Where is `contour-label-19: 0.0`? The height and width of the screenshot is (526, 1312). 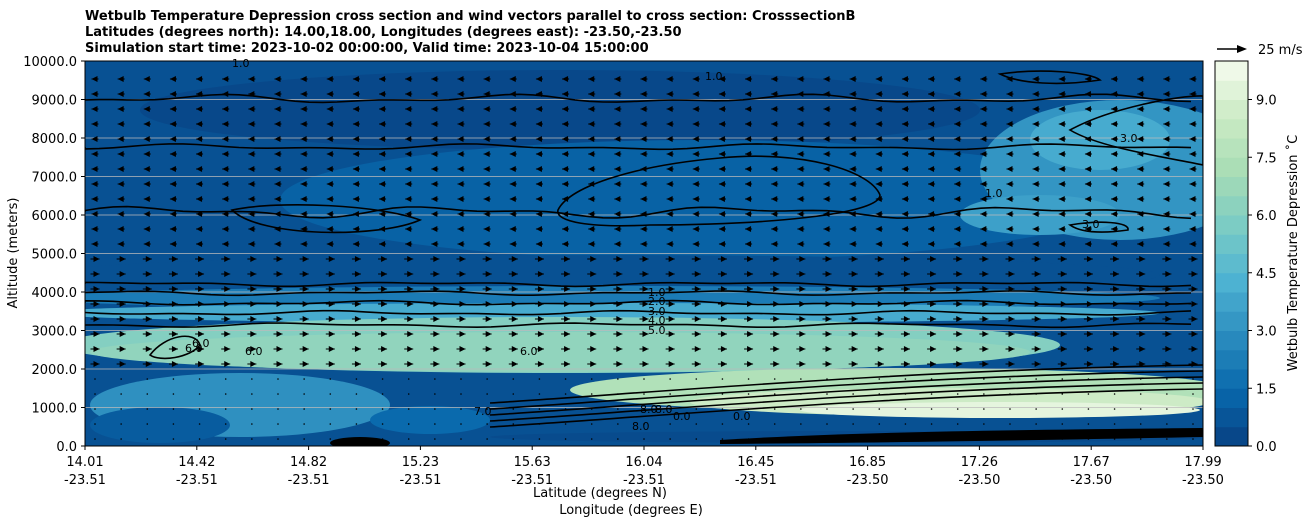
contour-label-19: 0.0 is located at coordinates (742, 416).